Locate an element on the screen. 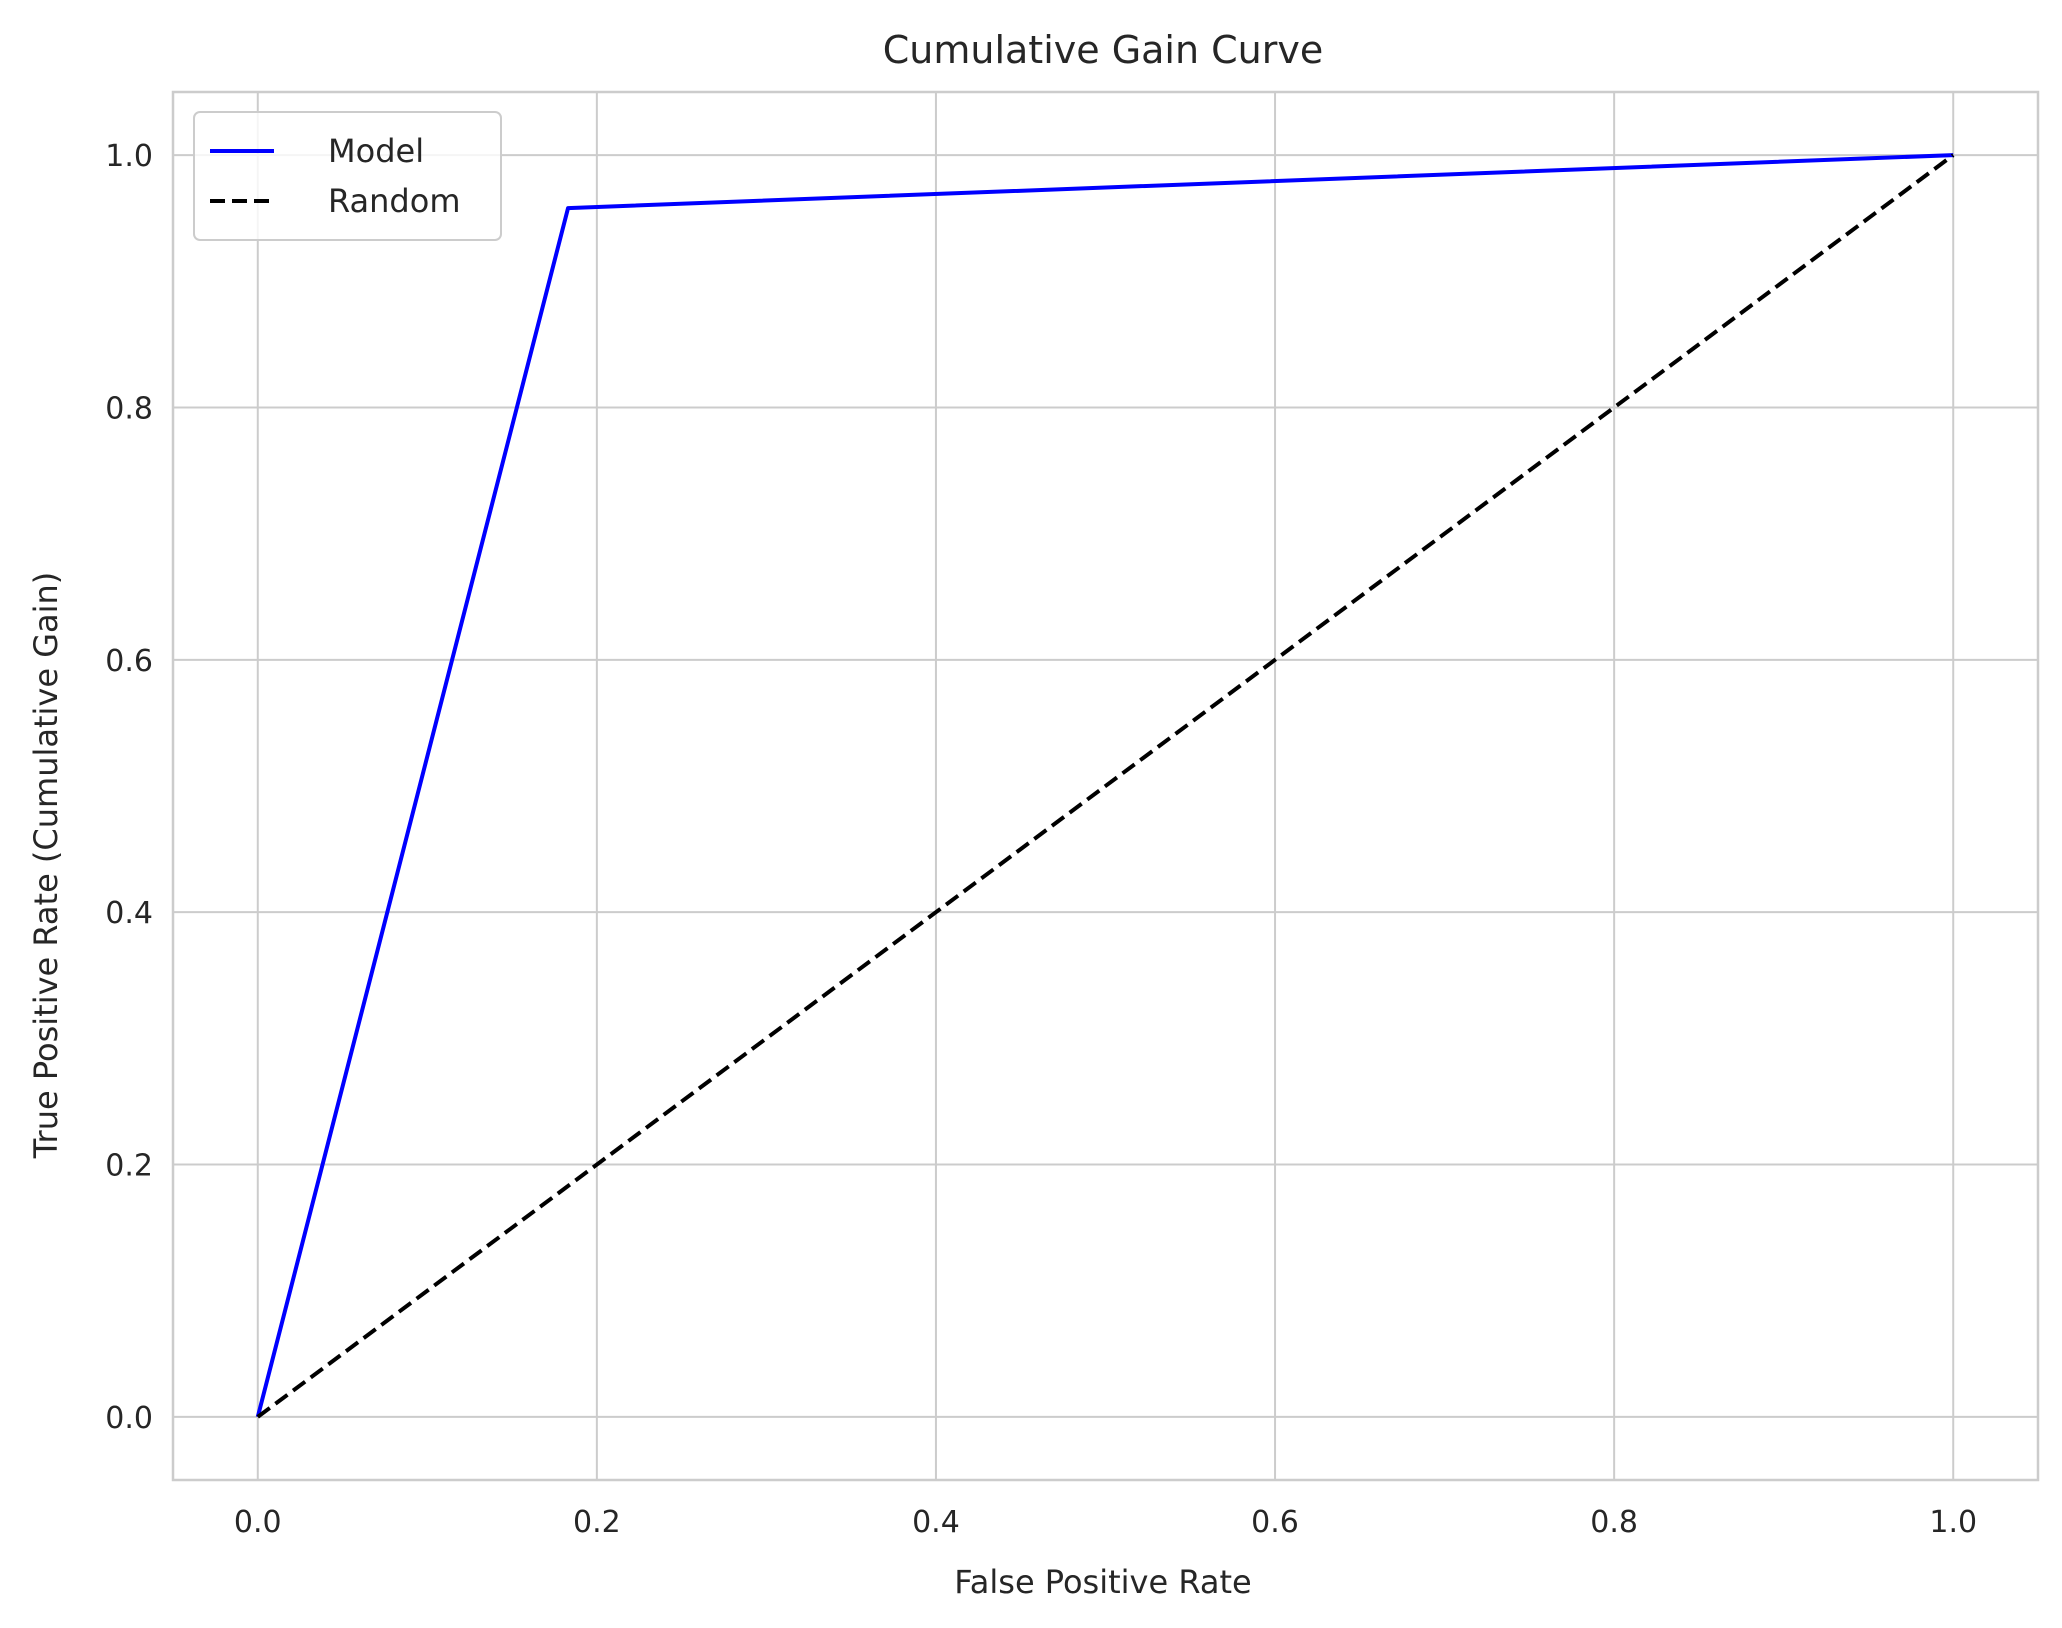  legend-label-random: Random is located at coordinates (394, 201).